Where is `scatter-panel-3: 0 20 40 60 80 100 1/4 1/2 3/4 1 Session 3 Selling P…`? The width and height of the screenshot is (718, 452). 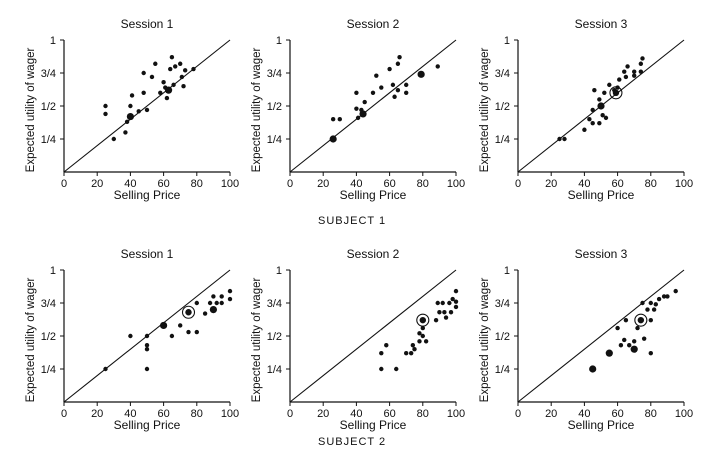
scatter-panel-3: 0 20 40 60 80 100 1/4 1/2 3/4 1 Session 3 Selling P… is located at coordinates (586, 109).